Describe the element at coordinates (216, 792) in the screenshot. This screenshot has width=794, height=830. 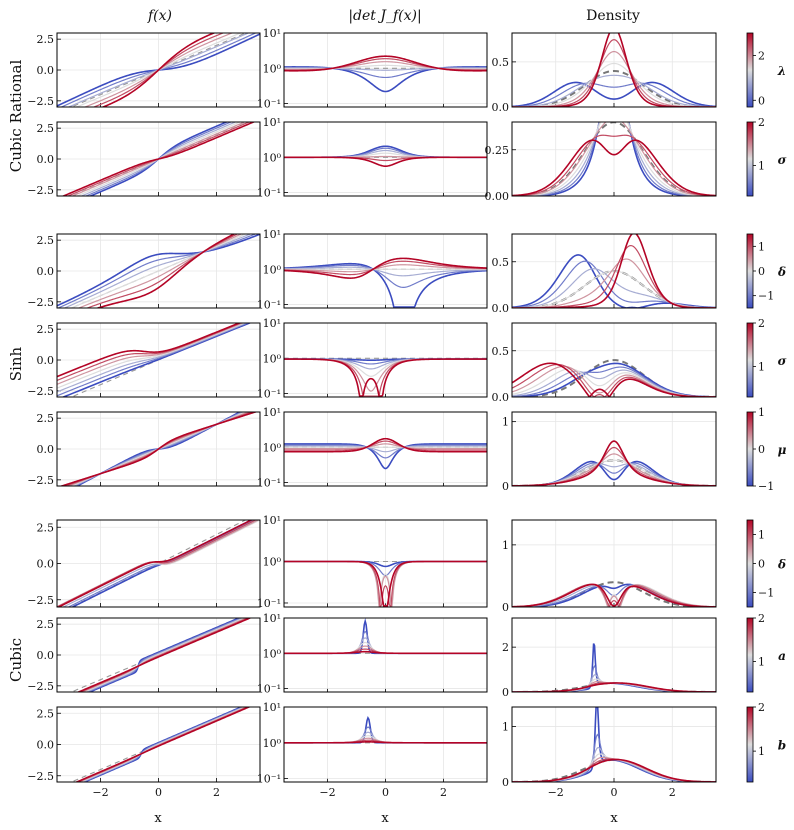
I see `panel-r7-c0-xtick-label: 2` at that location.